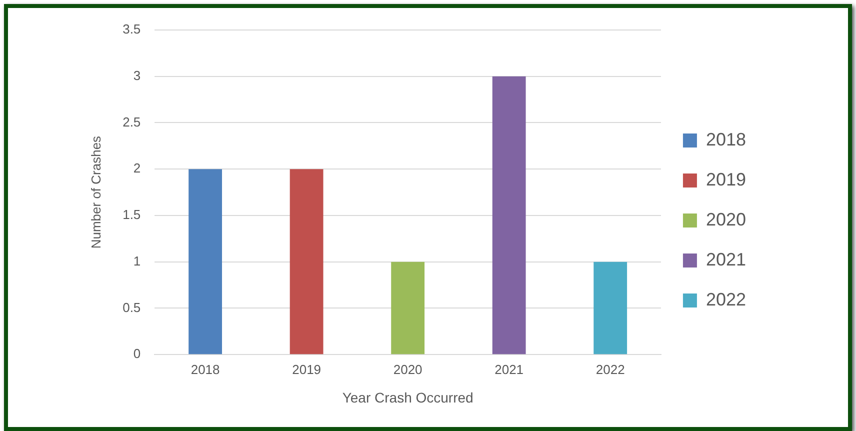 This screenshot has width=856, height=431. I want to click on y-axis-title: Number of Crashes, so click(96, 192).